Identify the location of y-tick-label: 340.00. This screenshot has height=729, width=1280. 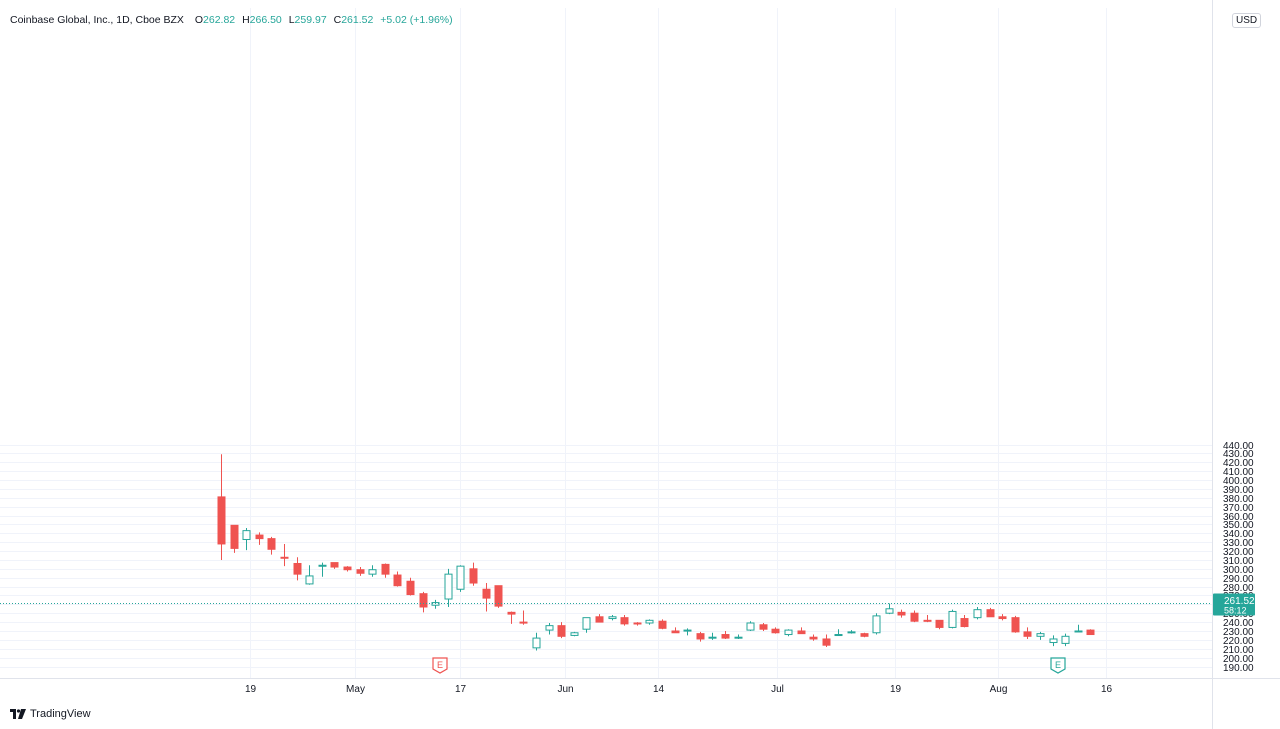
(1238, 534).